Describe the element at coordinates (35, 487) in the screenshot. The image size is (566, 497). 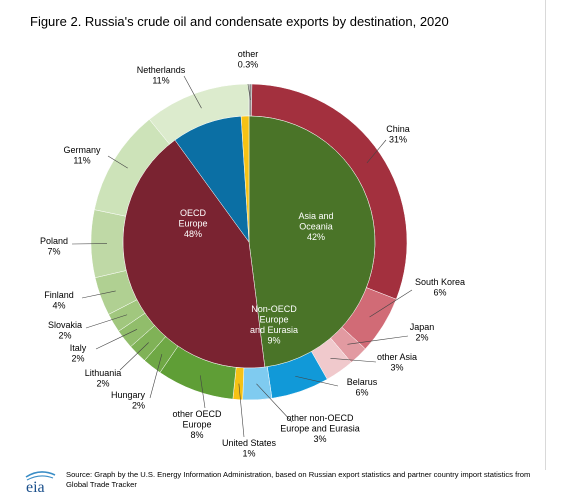
I see `eia-logo-text: eia` at that location.